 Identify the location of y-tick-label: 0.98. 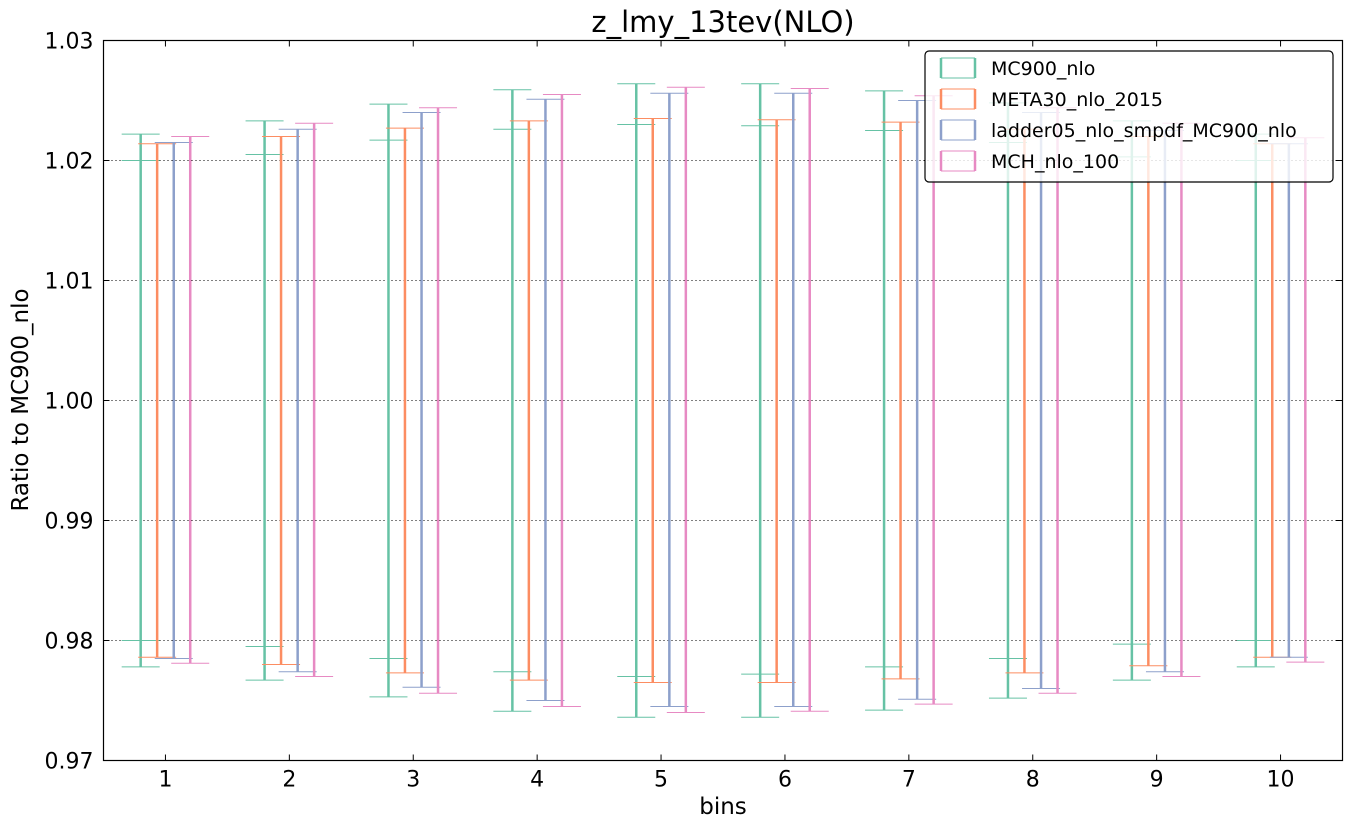
(69, 642).